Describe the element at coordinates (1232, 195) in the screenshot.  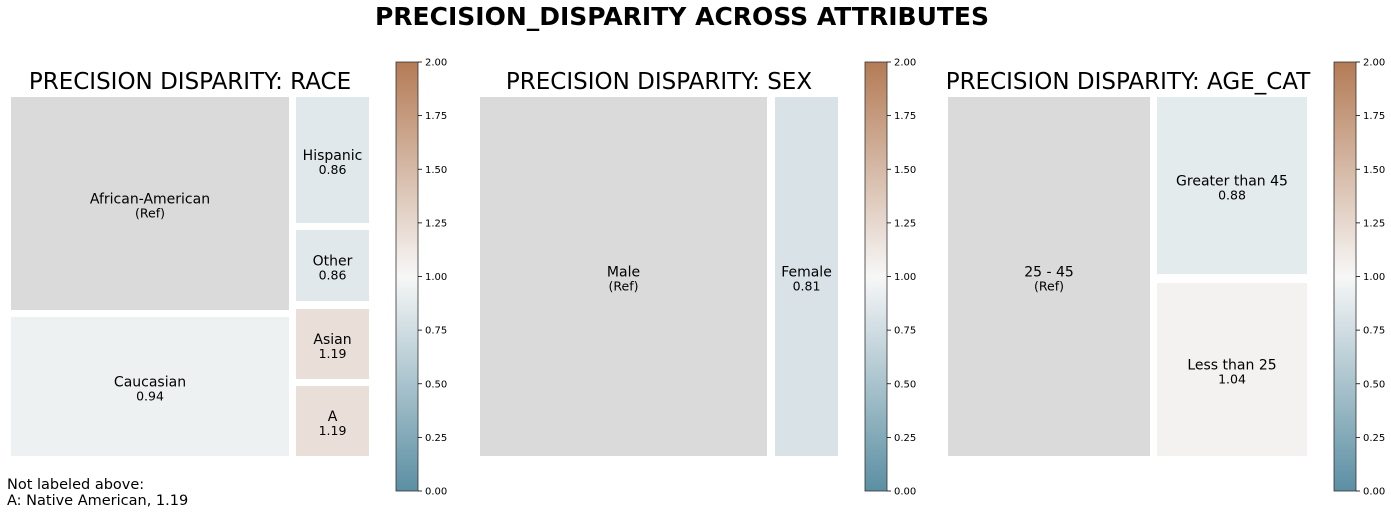
I see `tile-value: 0.88` at that location.